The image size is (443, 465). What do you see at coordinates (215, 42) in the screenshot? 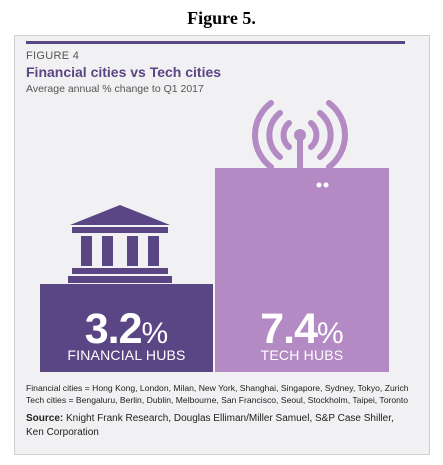
I see `top-accent-rule` at bounding box center [215, 42].